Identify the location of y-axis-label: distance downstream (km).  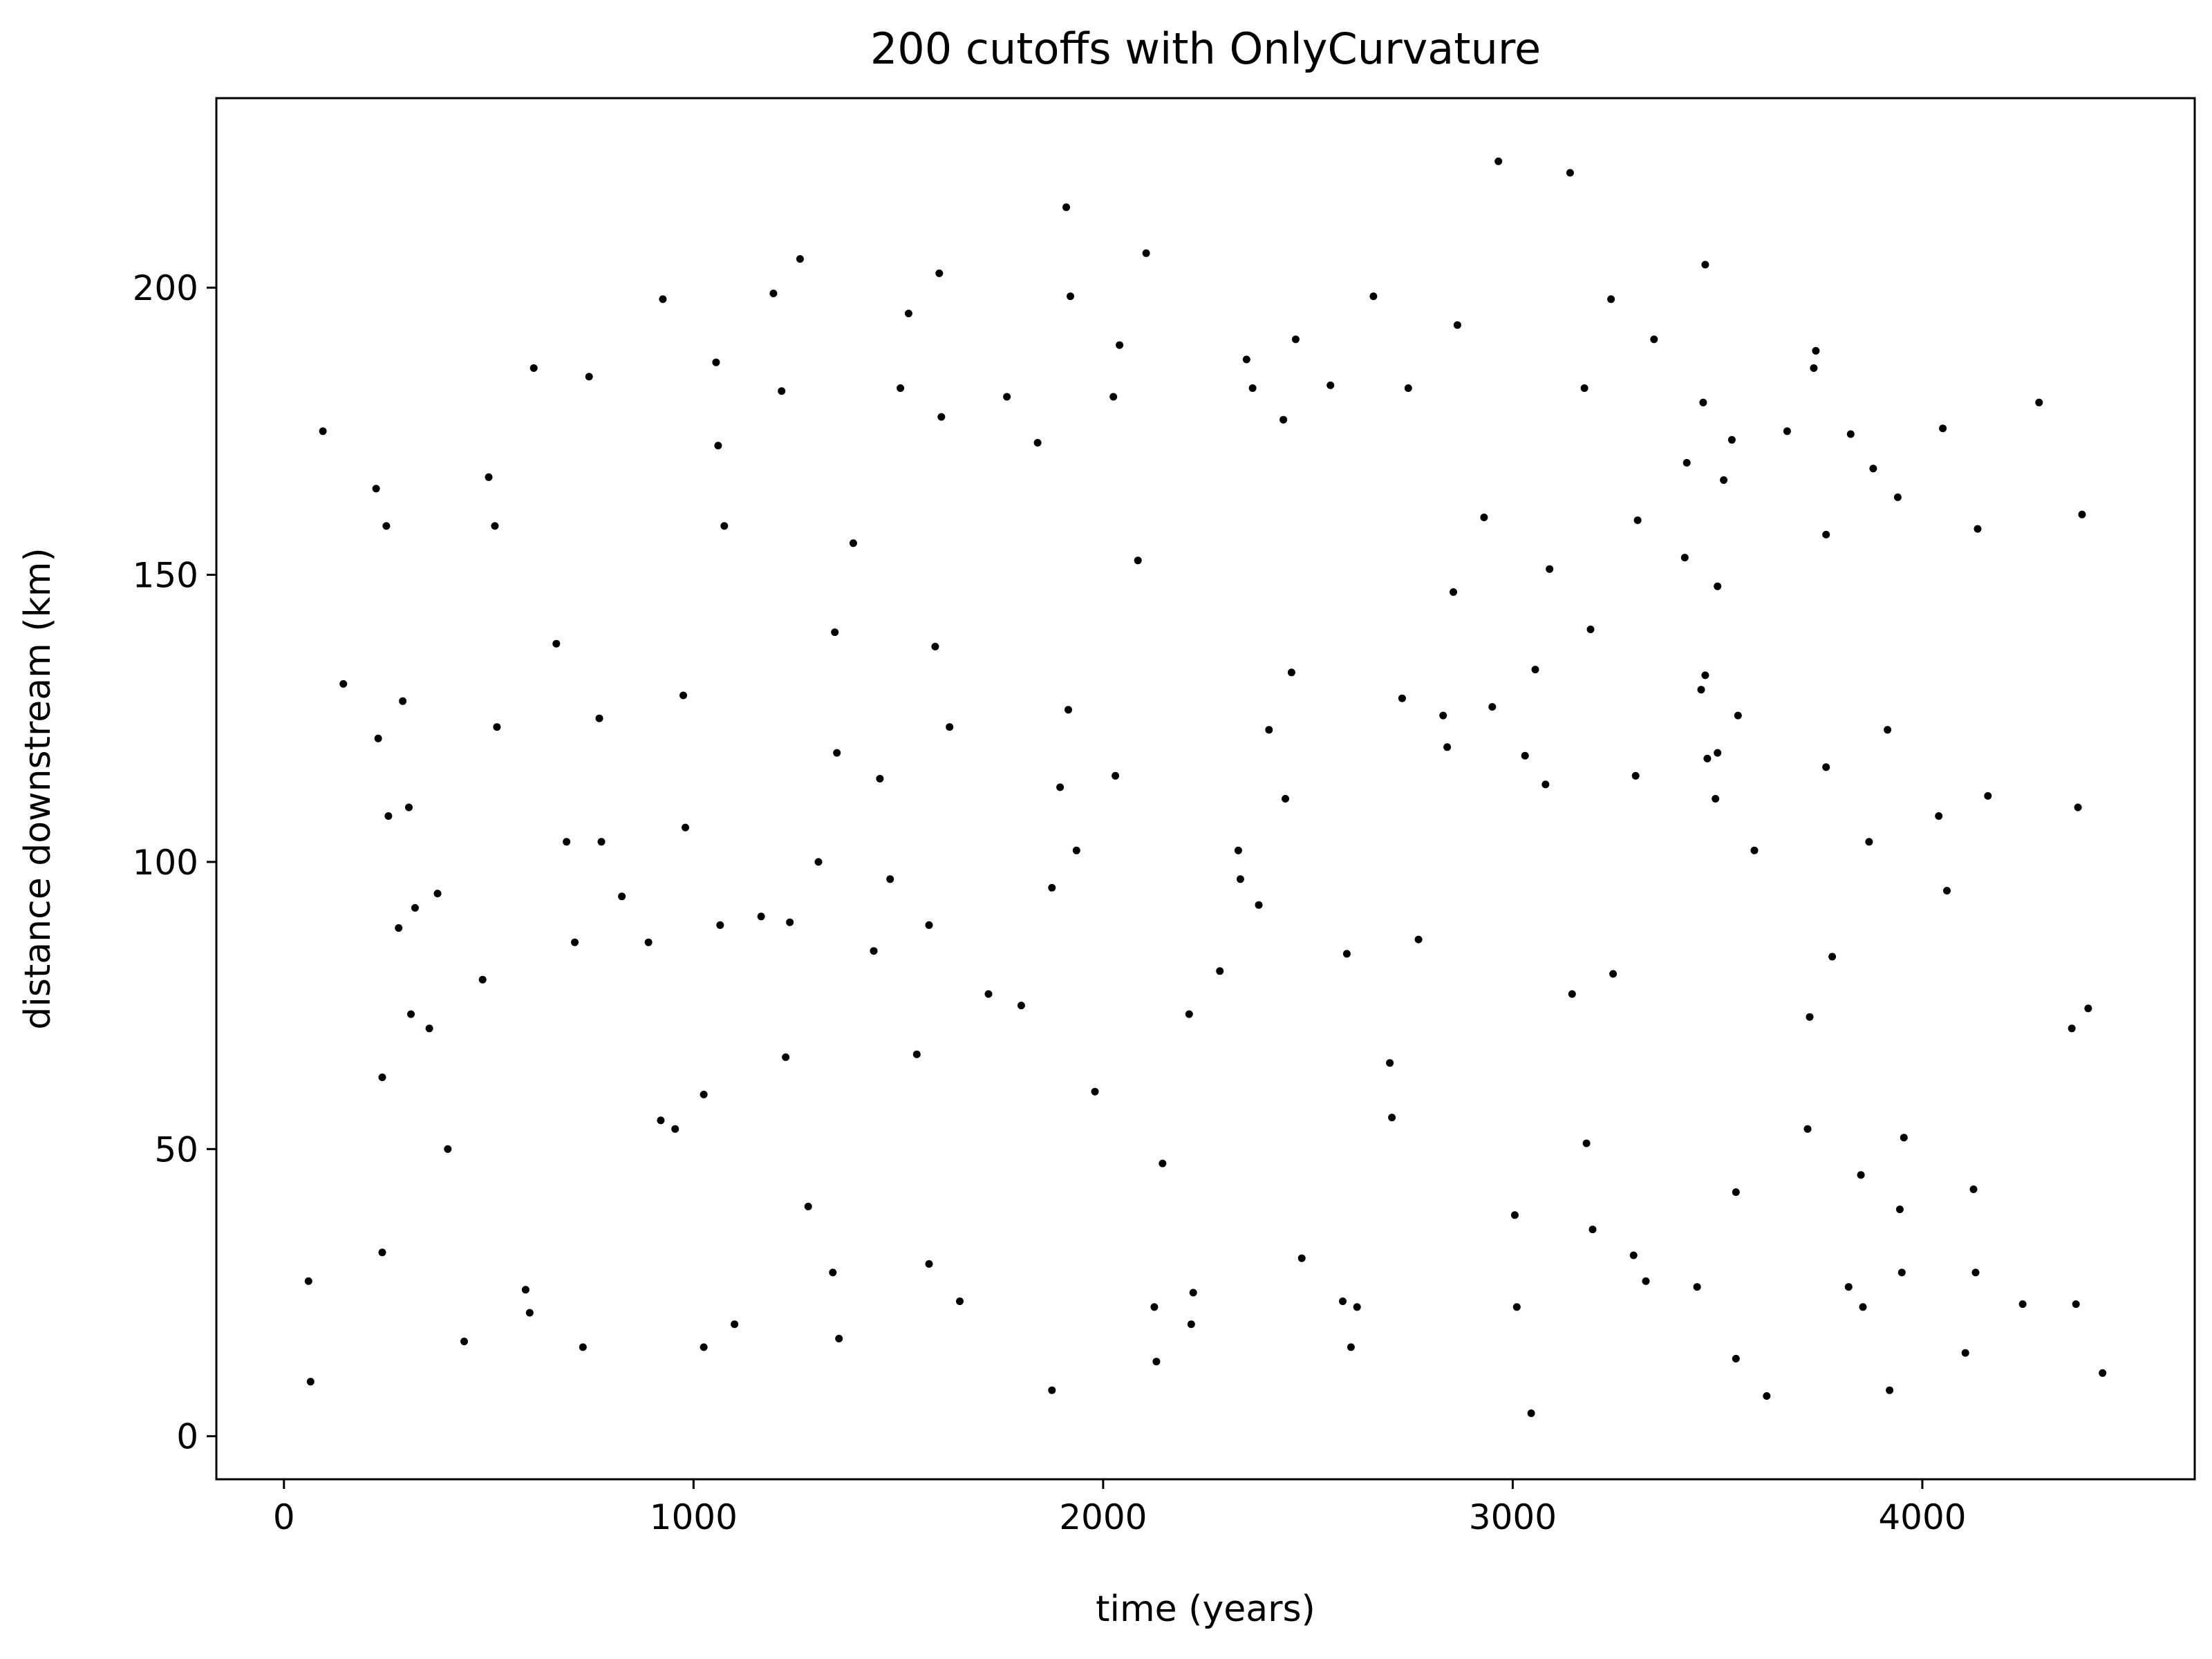
(38, 788).